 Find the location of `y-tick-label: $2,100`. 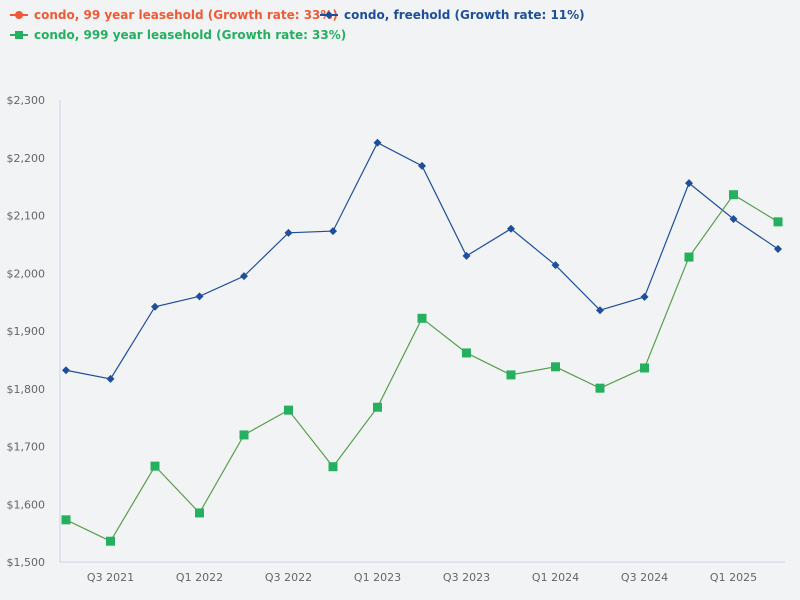

y-tick-label: $2,100 is located at coordinates (26, 216).